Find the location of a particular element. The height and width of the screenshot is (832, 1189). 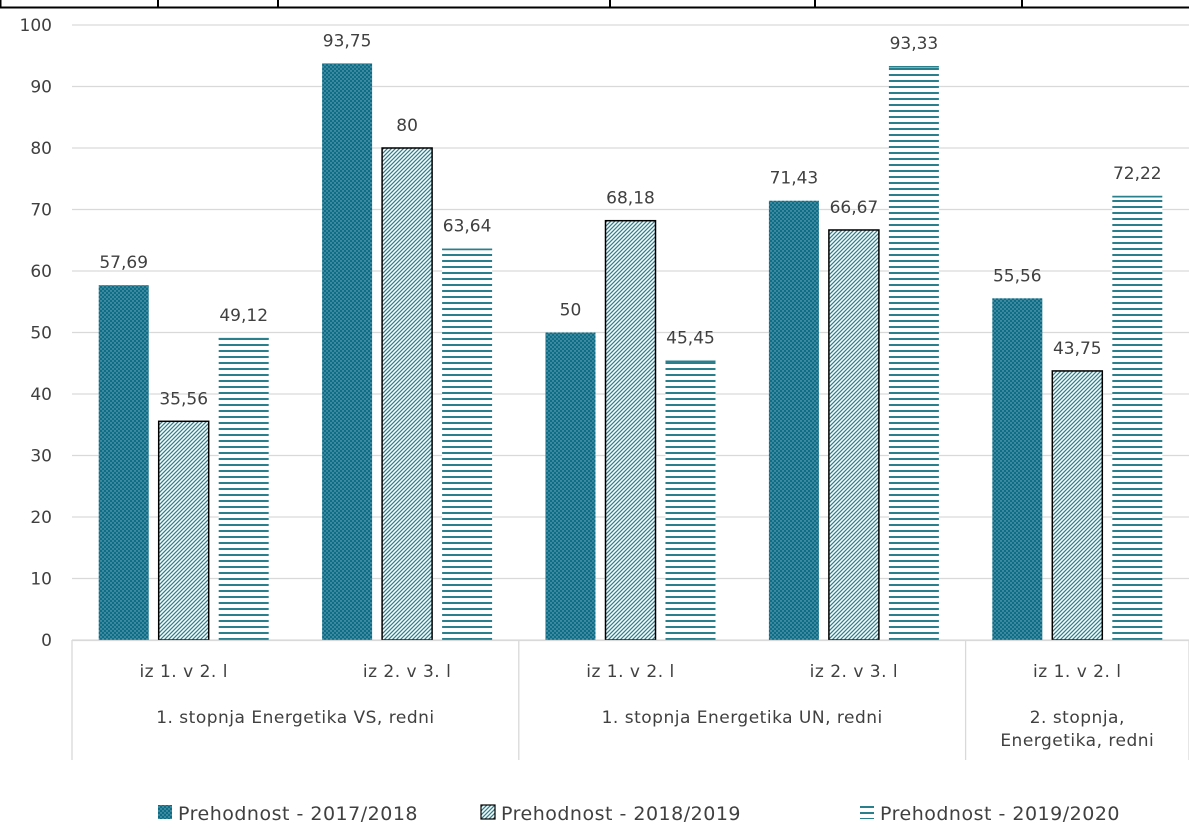

legend-label: Prehodnost - 2018/2019 is located at coordinates (621, 814).